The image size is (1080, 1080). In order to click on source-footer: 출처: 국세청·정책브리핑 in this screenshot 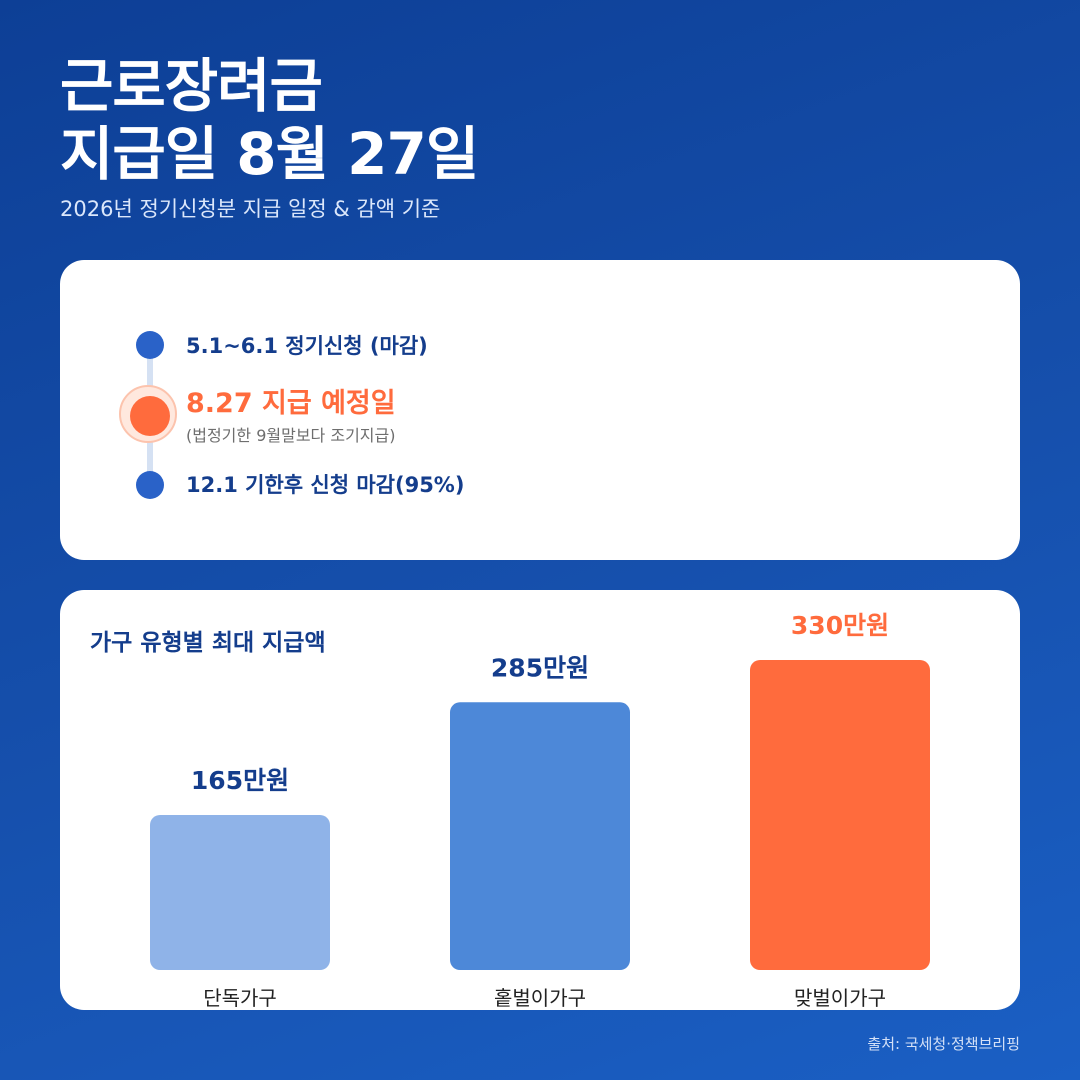, I will do `click(943, 1044)`.